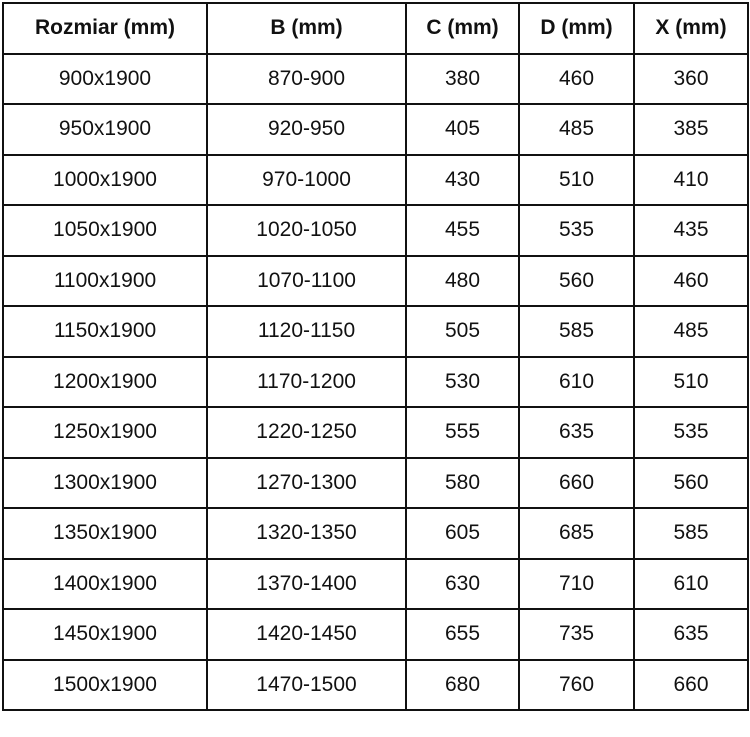 This screenshot has width=750, height=737. I want to click on table-cell: 1370-1400, so click(306, 583).